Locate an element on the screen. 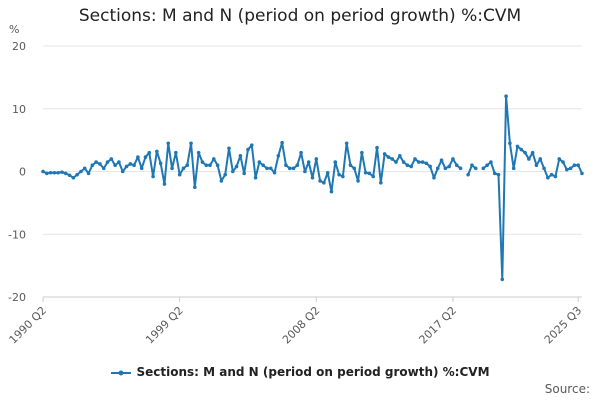 The image size is (600, 400). y-tick-label: -20 is located at coordinates (17, 297).